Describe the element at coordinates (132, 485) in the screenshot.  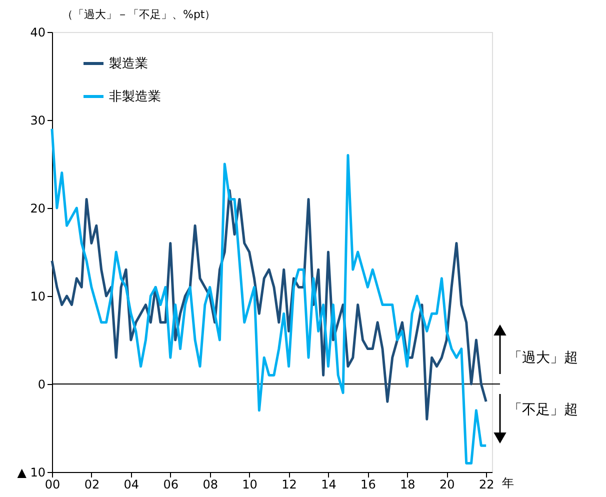
I see `x-tick-label: 04` at that location.